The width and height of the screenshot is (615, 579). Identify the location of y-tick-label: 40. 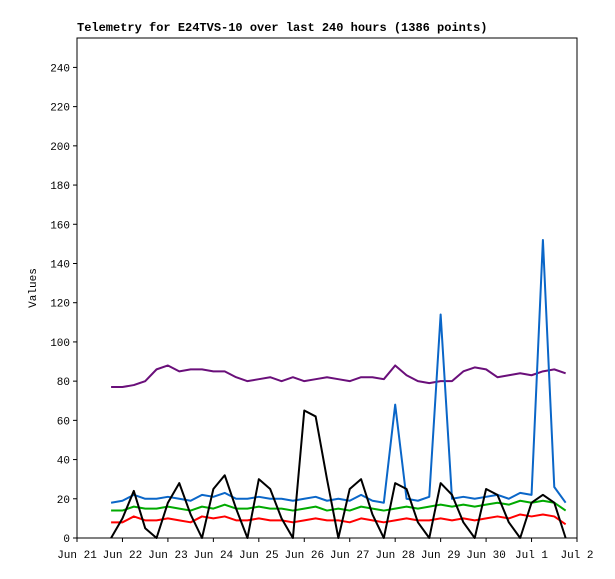
(63, 462).